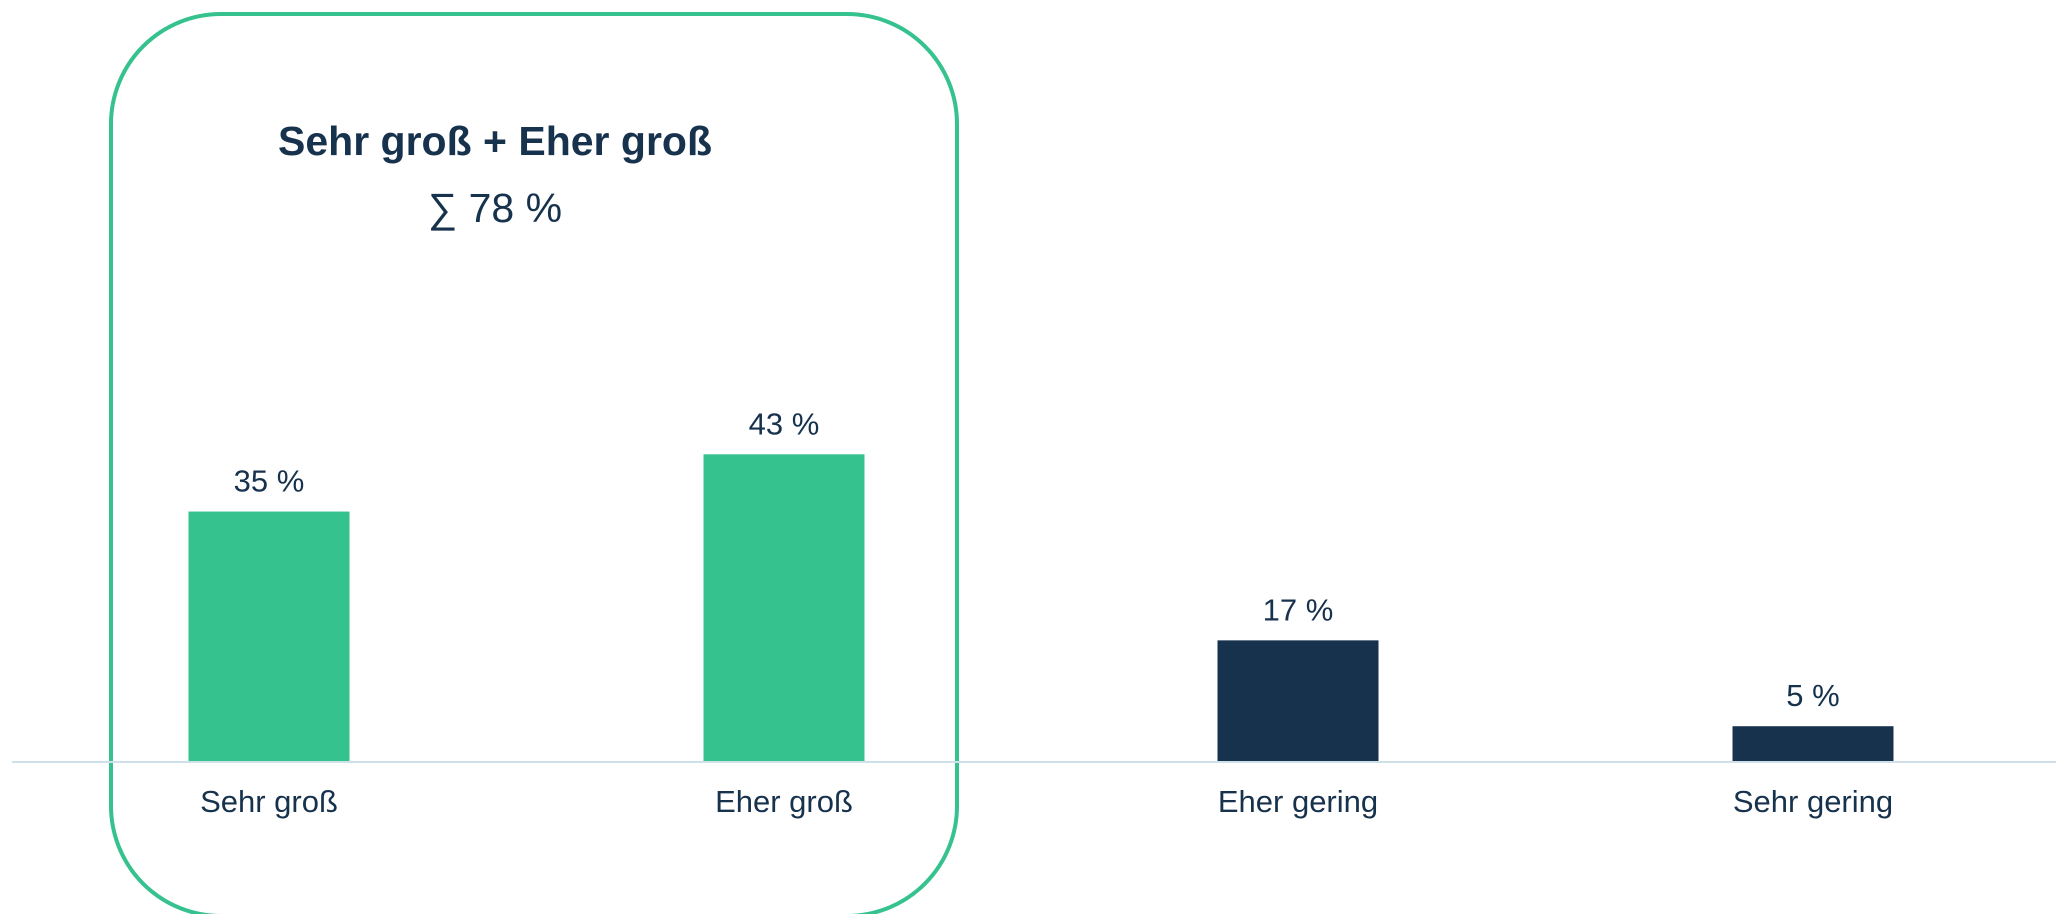  I want to click on x-tick-label-sehr-gering: Sehr gering, so click(1813, 801).